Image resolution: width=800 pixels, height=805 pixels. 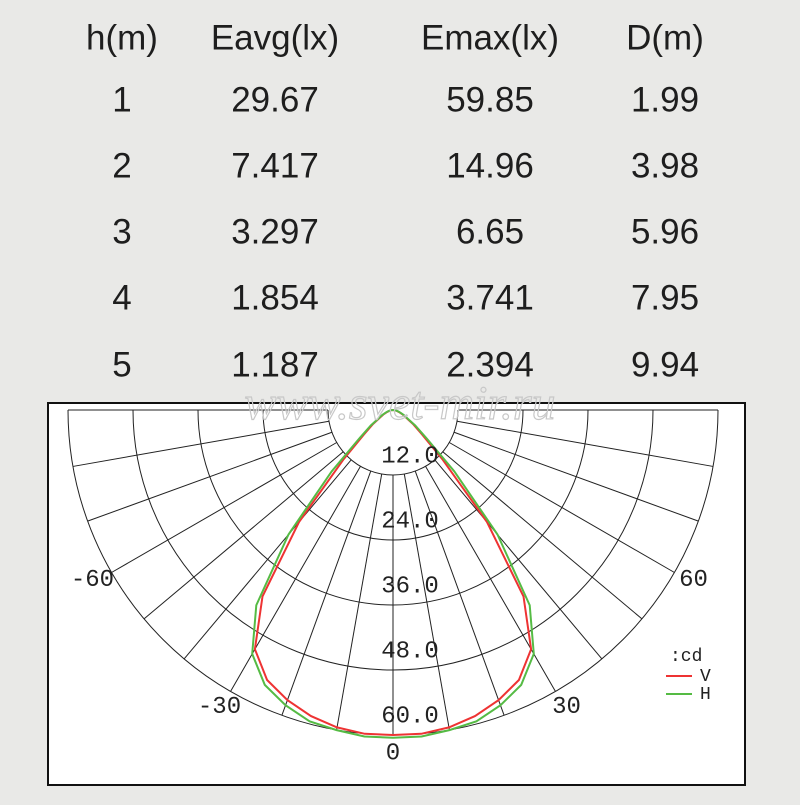 What do you see at coordinates (121, 99) in the screenshot?
I see `table-cell: 1` at bounding box center [121, 99].